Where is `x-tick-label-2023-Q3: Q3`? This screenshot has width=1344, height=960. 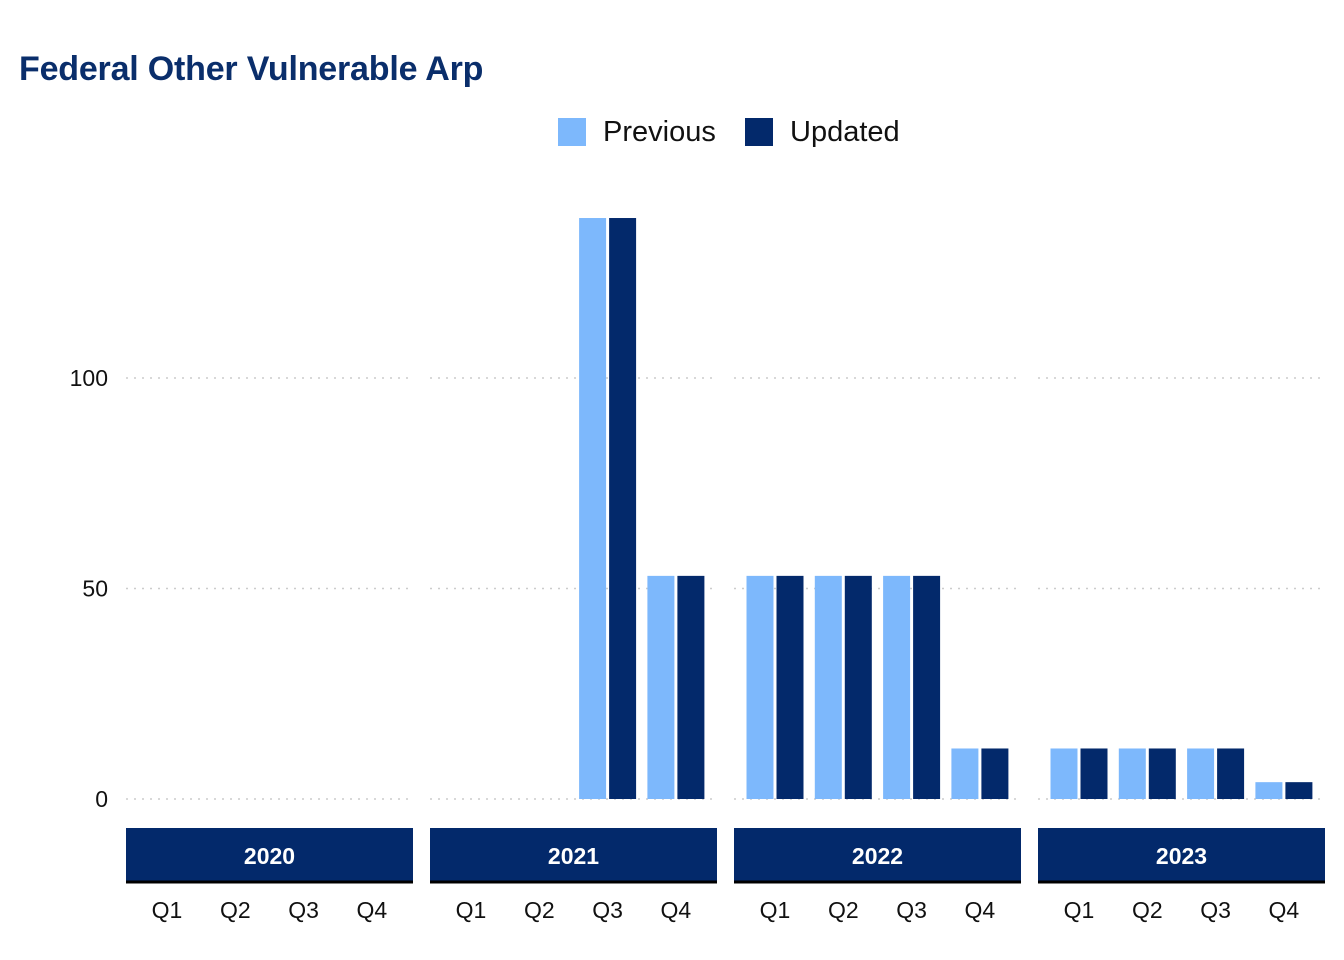 x-tick-label-2023-Q3: Q3 is located at coordinates (1215, 910).